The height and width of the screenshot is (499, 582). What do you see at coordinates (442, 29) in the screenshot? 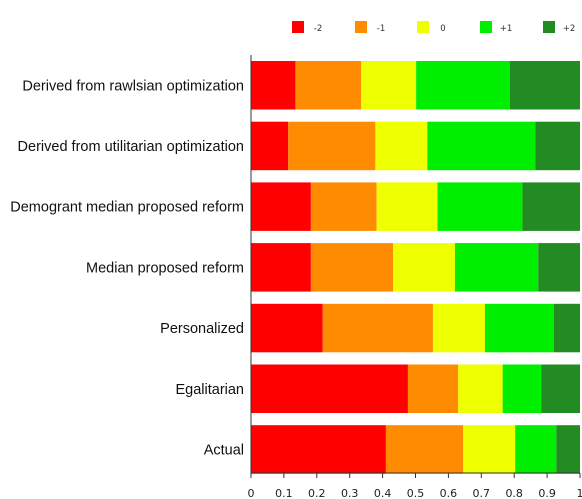
I see `legend-label-2: 0` at bounding box center [442, 29].